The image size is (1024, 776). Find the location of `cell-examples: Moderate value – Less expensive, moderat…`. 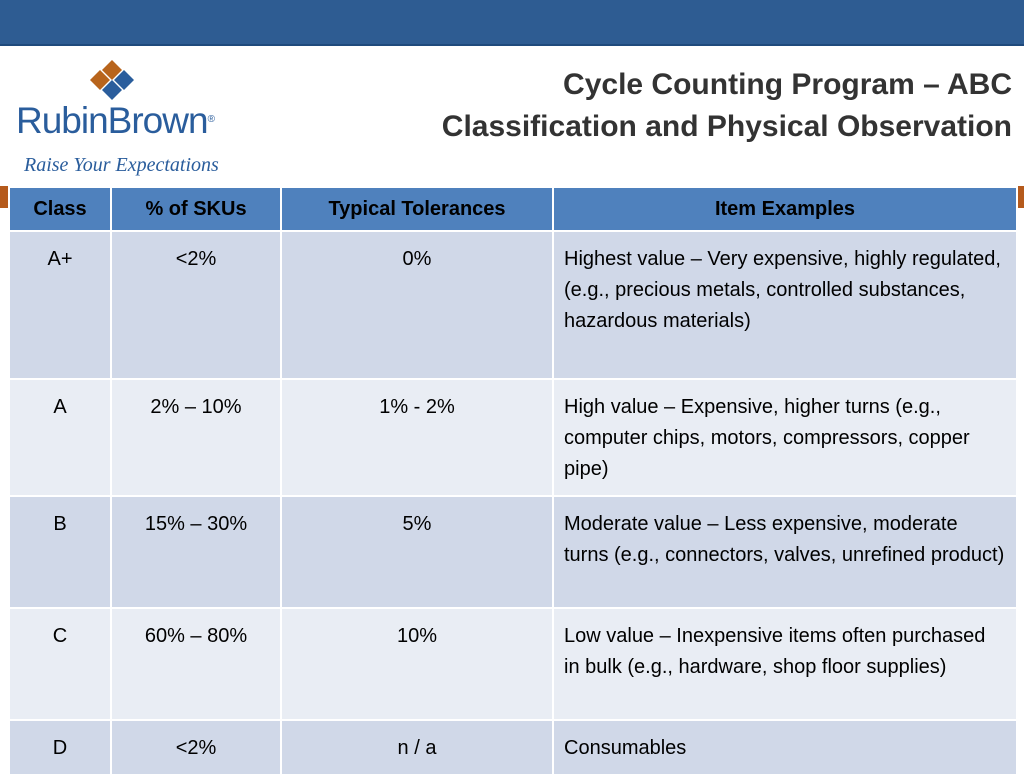

cell-examples: Moderate value – Less expensive, moderat… is located at coordinates (785, 552).